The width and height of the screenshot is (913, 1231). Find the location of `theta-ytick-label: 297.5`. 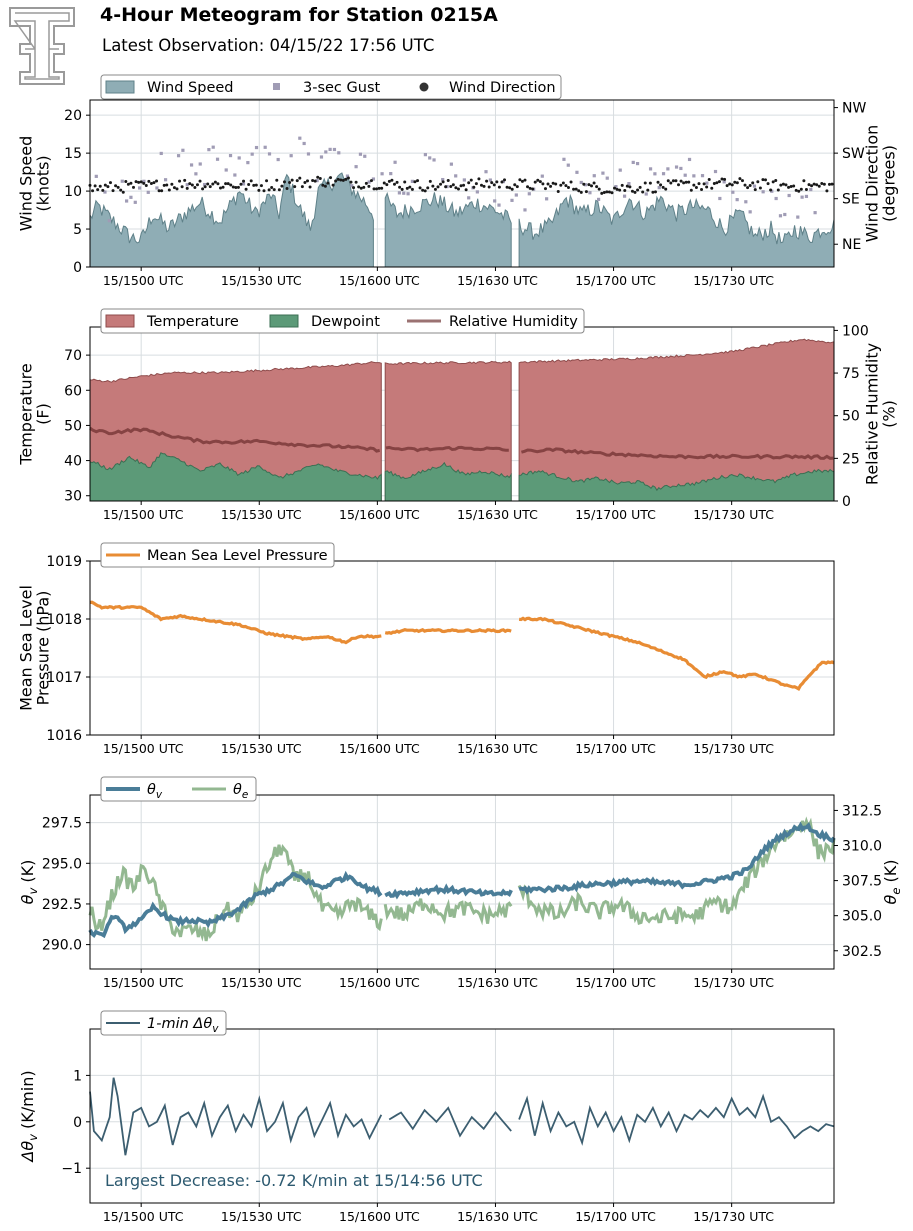

theta-ytick-label: 297.5 is located at coordinates (62, 824).